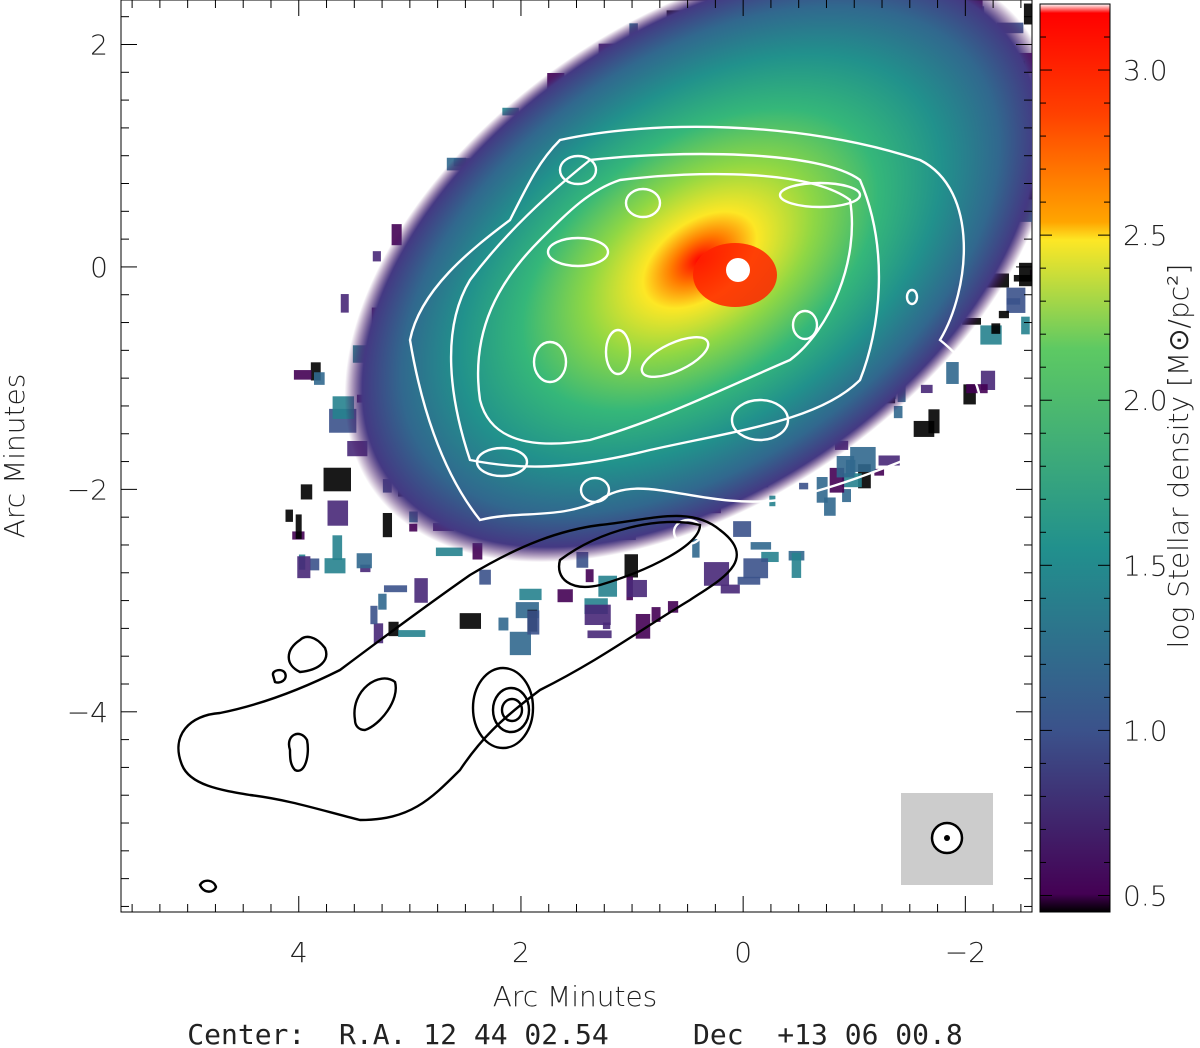  Describe the element at coordinates (743, 952) in the screenshot. I see `x-tick-label: 0` at that location.